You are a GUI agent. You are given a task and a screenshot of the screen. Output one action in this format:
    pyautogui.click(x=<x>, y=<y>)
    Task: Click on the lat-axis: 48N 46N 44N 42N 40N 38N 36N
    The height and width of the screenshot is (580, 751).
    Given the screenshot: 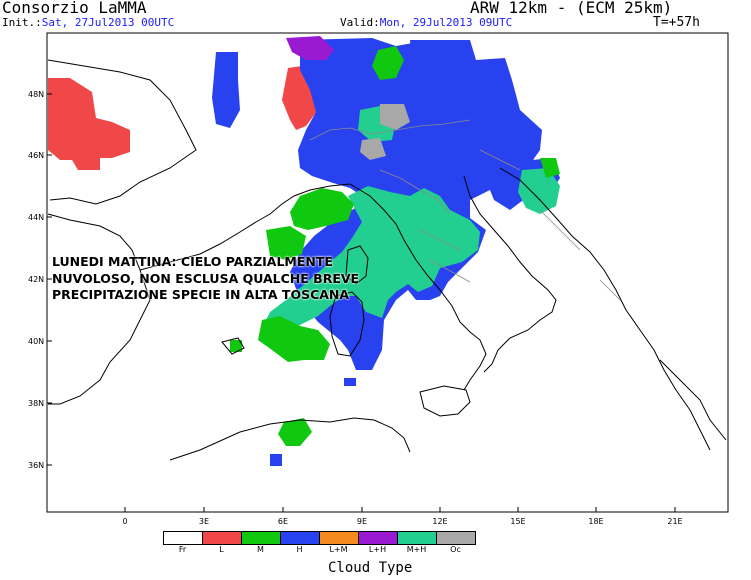 What is the action you would take?
    pyautogui.click(x=36, y=280)
    